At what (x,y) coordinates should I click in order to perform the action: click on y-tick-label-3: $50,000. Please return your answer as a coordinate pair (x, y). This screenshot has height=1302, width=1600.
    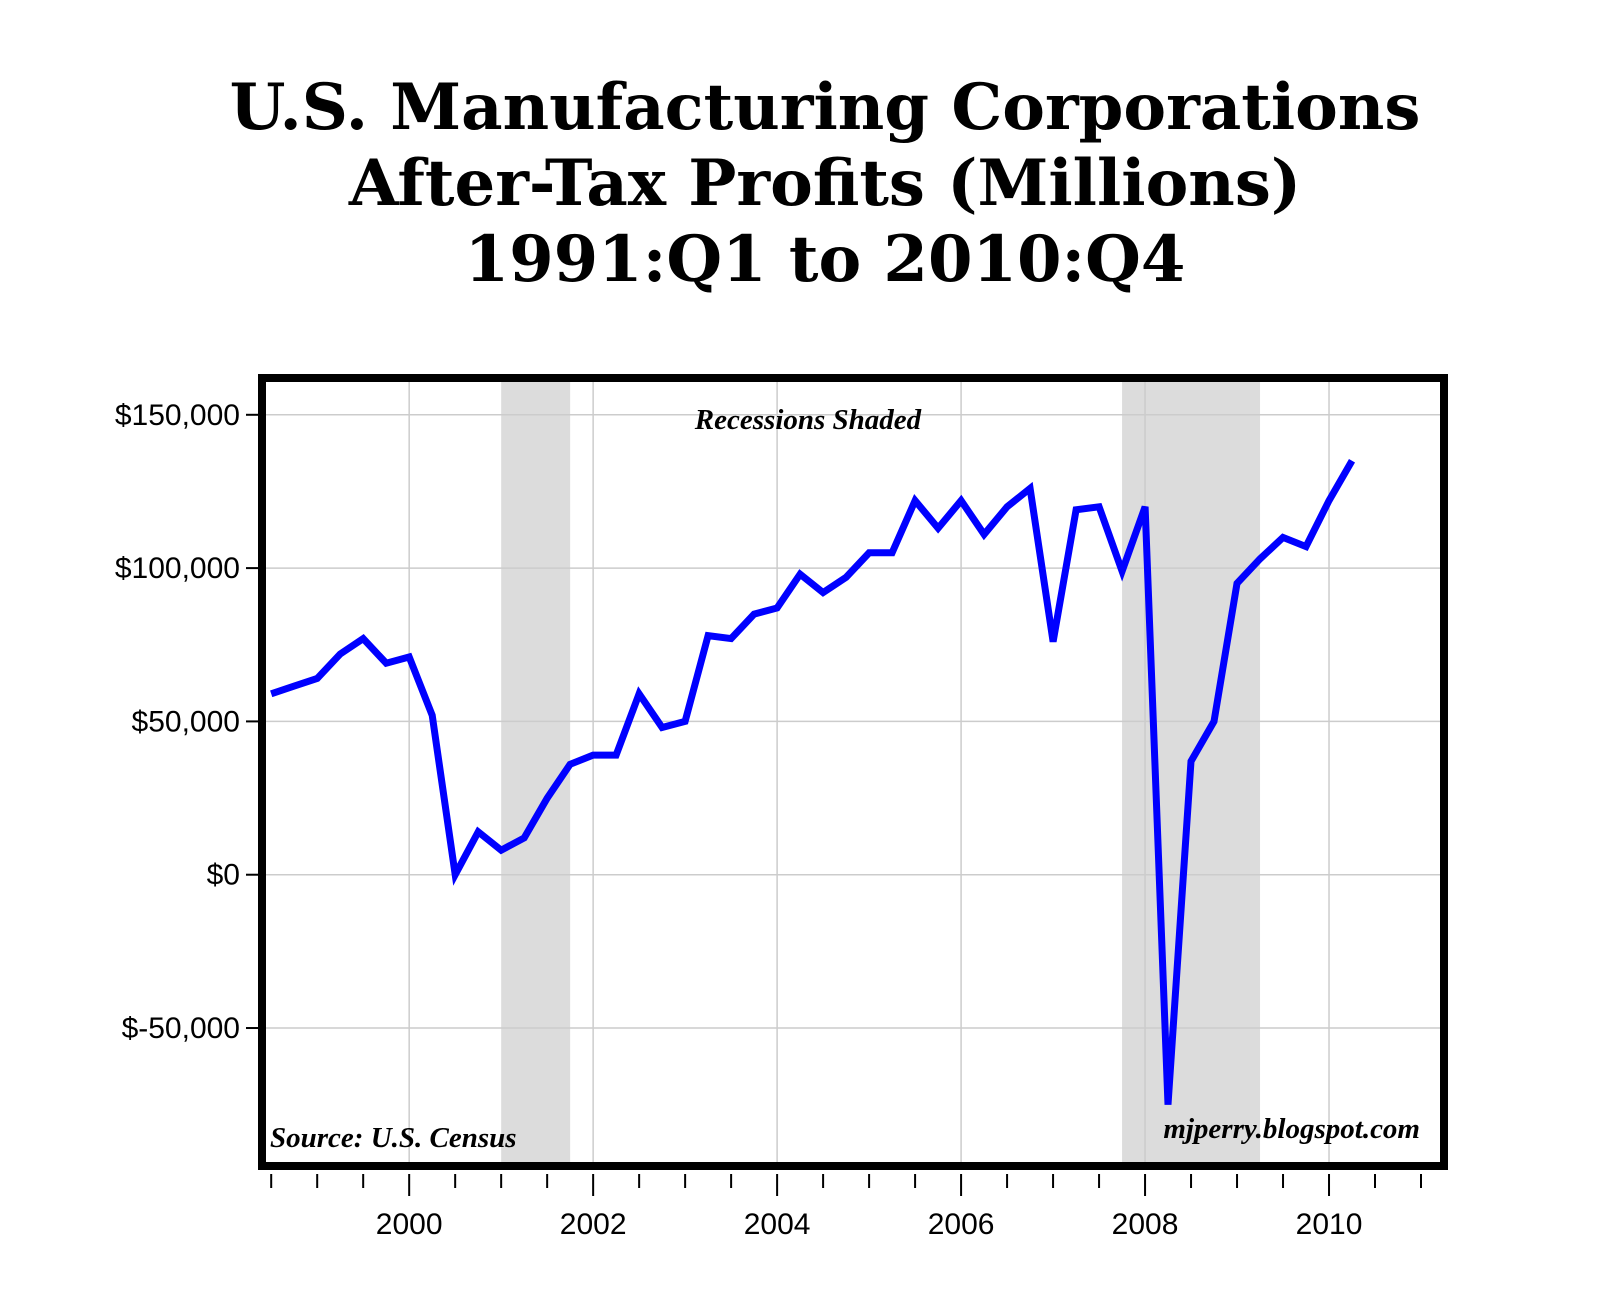
    Looking at the image, I should click on (186, 721).